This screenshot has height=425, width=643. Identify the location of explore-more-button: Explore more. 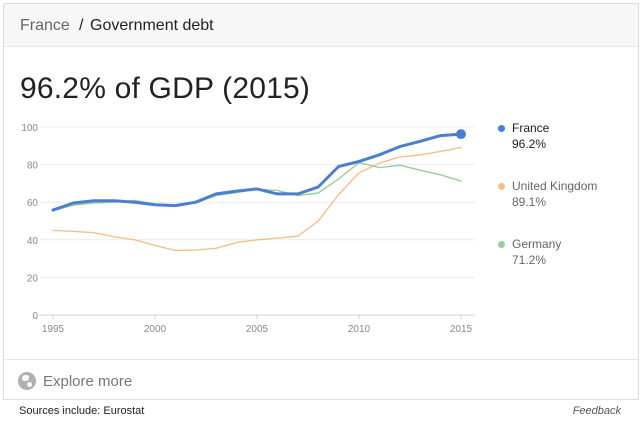
(321, 380).